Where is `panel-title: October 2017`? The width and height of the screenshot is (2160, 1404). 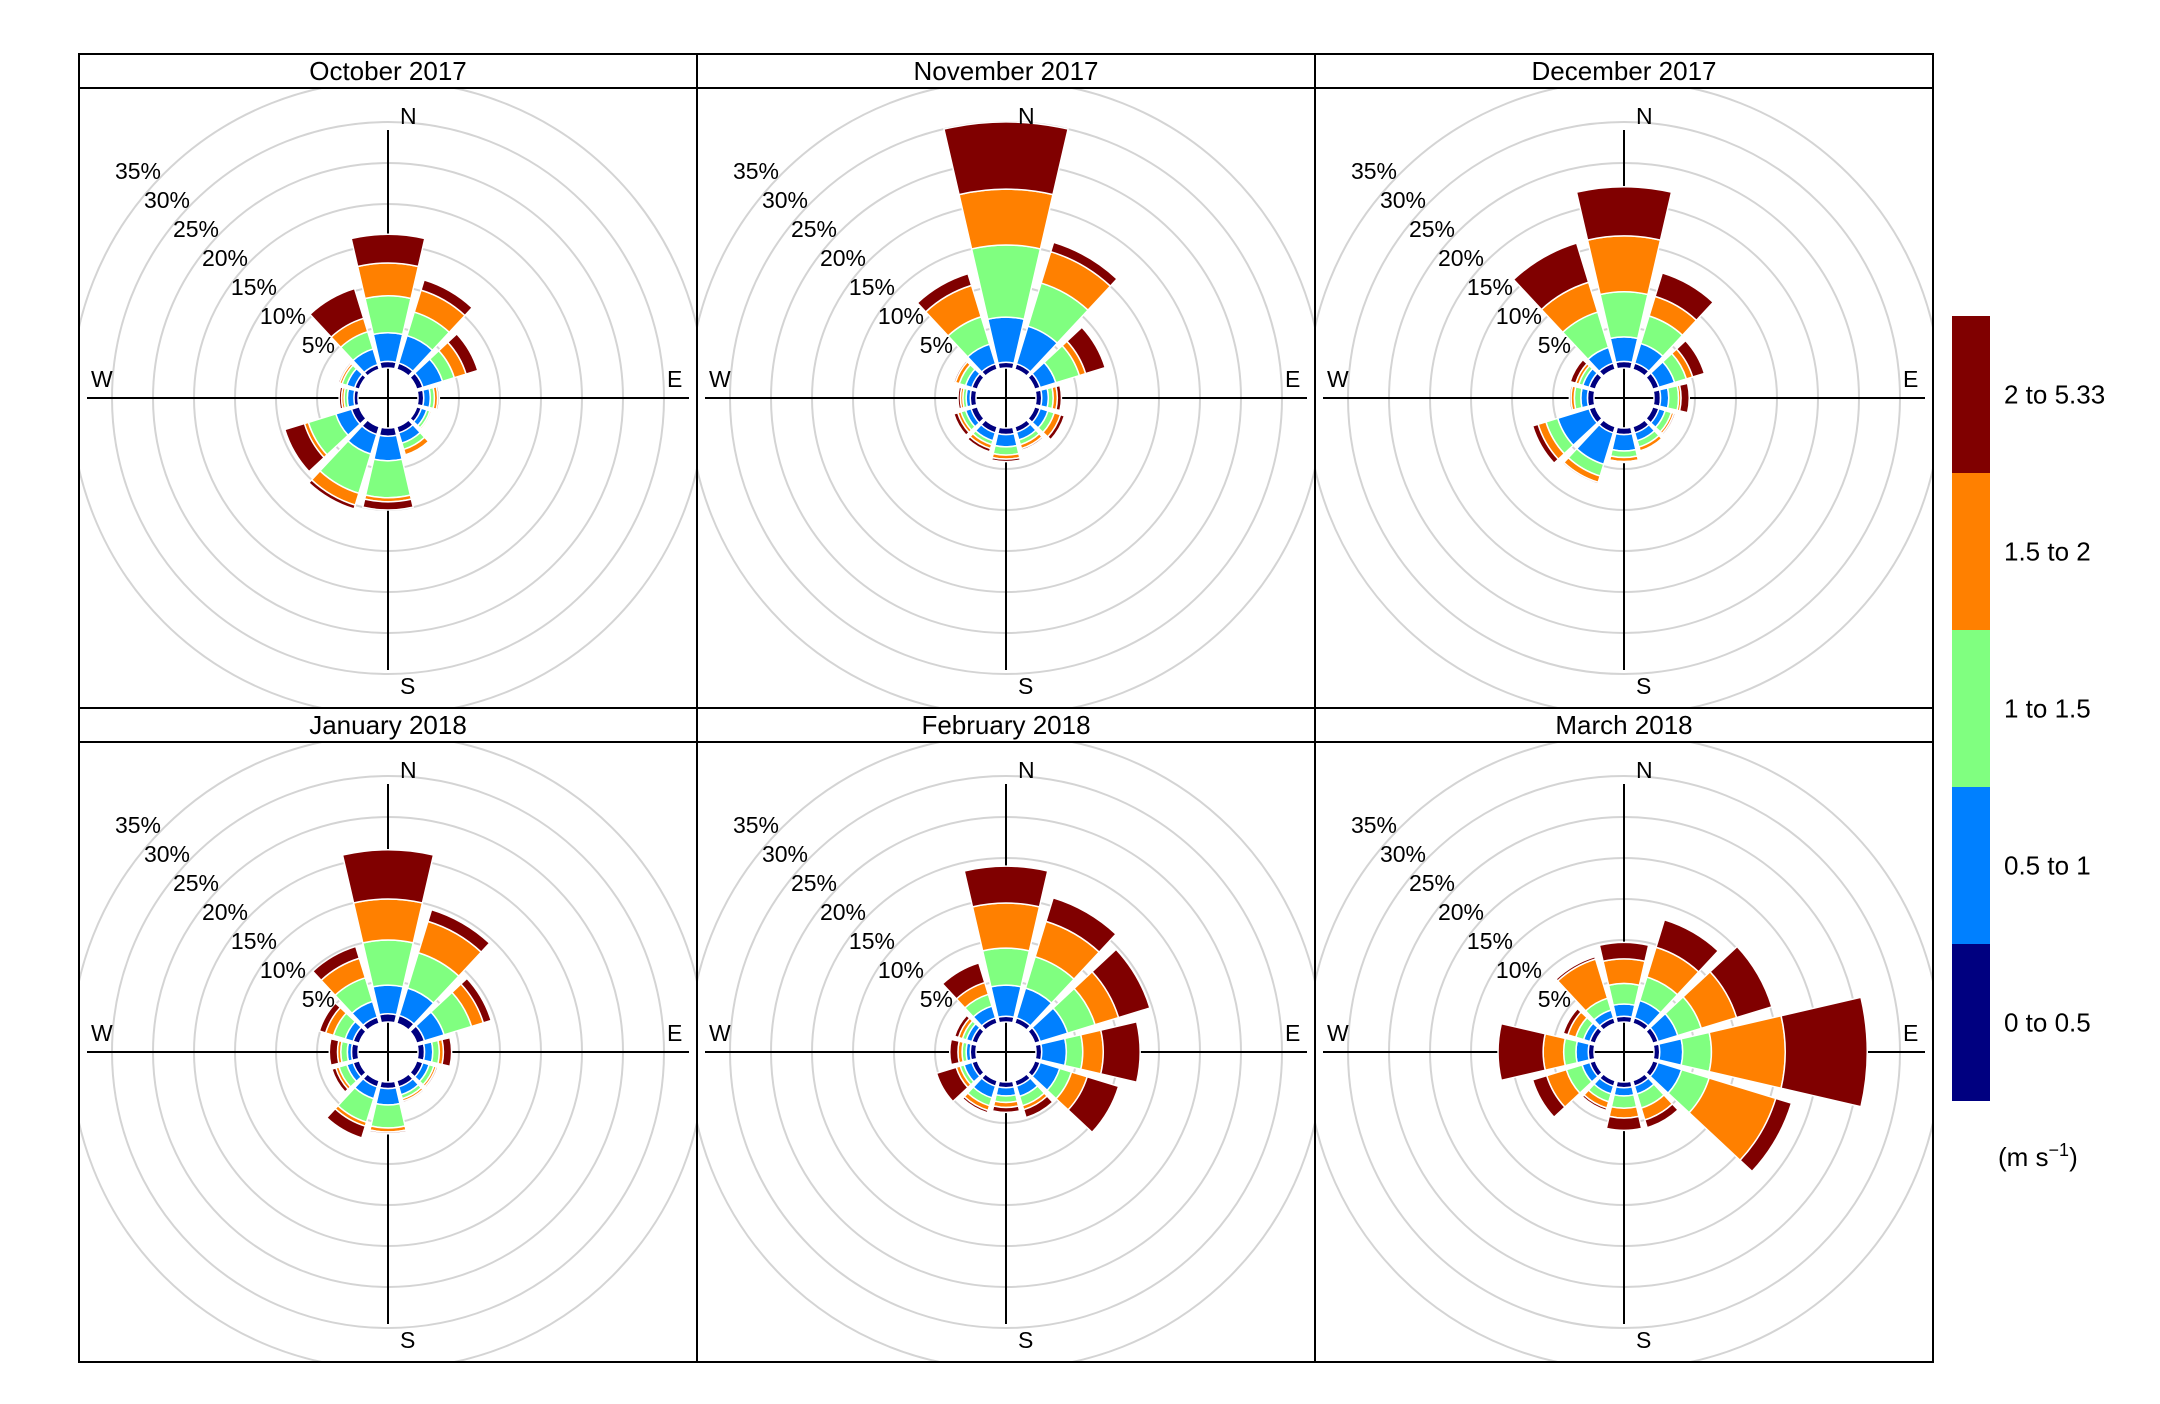 panel-title: October 2017 is located at coordinates (388, 71).